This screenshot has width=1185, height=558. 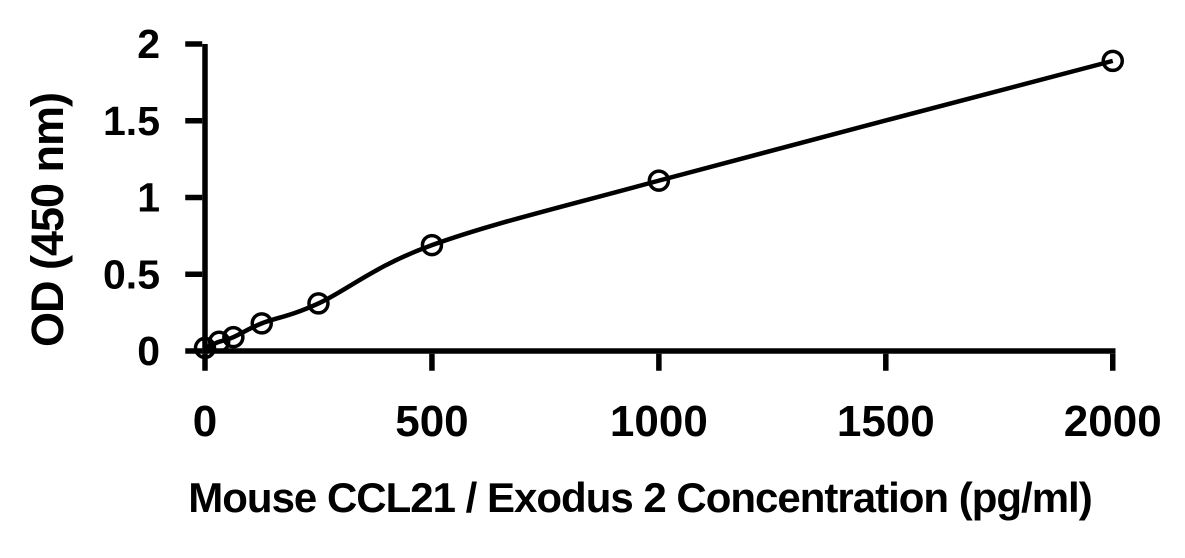 What do you see at coordinates (659, 421) in the screenshot?
I see `x-tick-label: 1000` at bounding box center [659, 421].